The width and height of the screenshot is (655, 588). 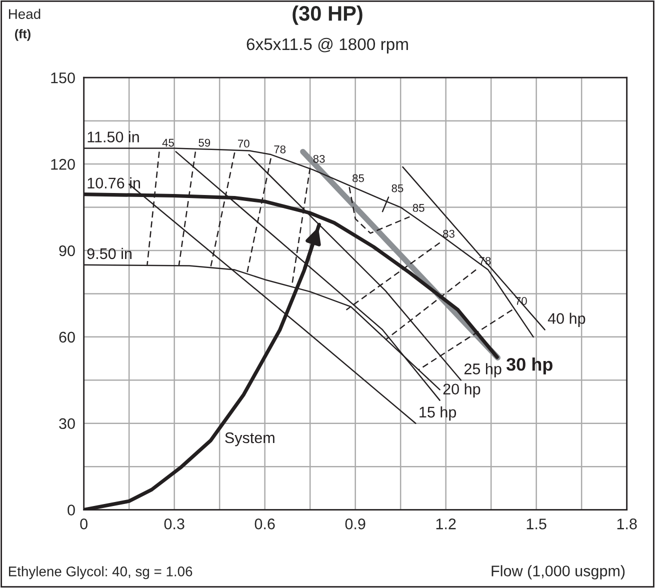 I want to click on y-tick-label: 30, so click(x=67, y=424).